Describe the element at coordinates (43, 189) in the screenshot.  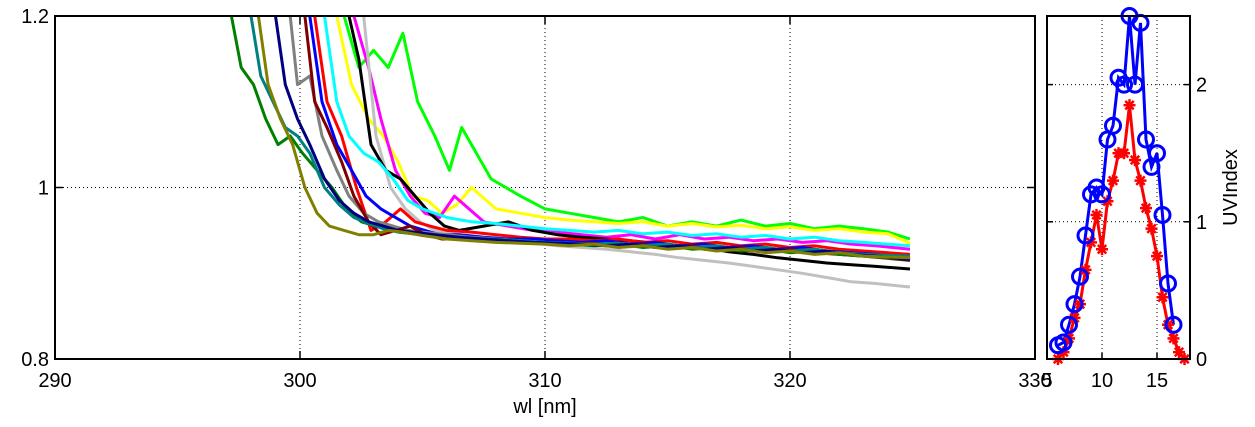
I see `y-tick-label: 1` at that location.